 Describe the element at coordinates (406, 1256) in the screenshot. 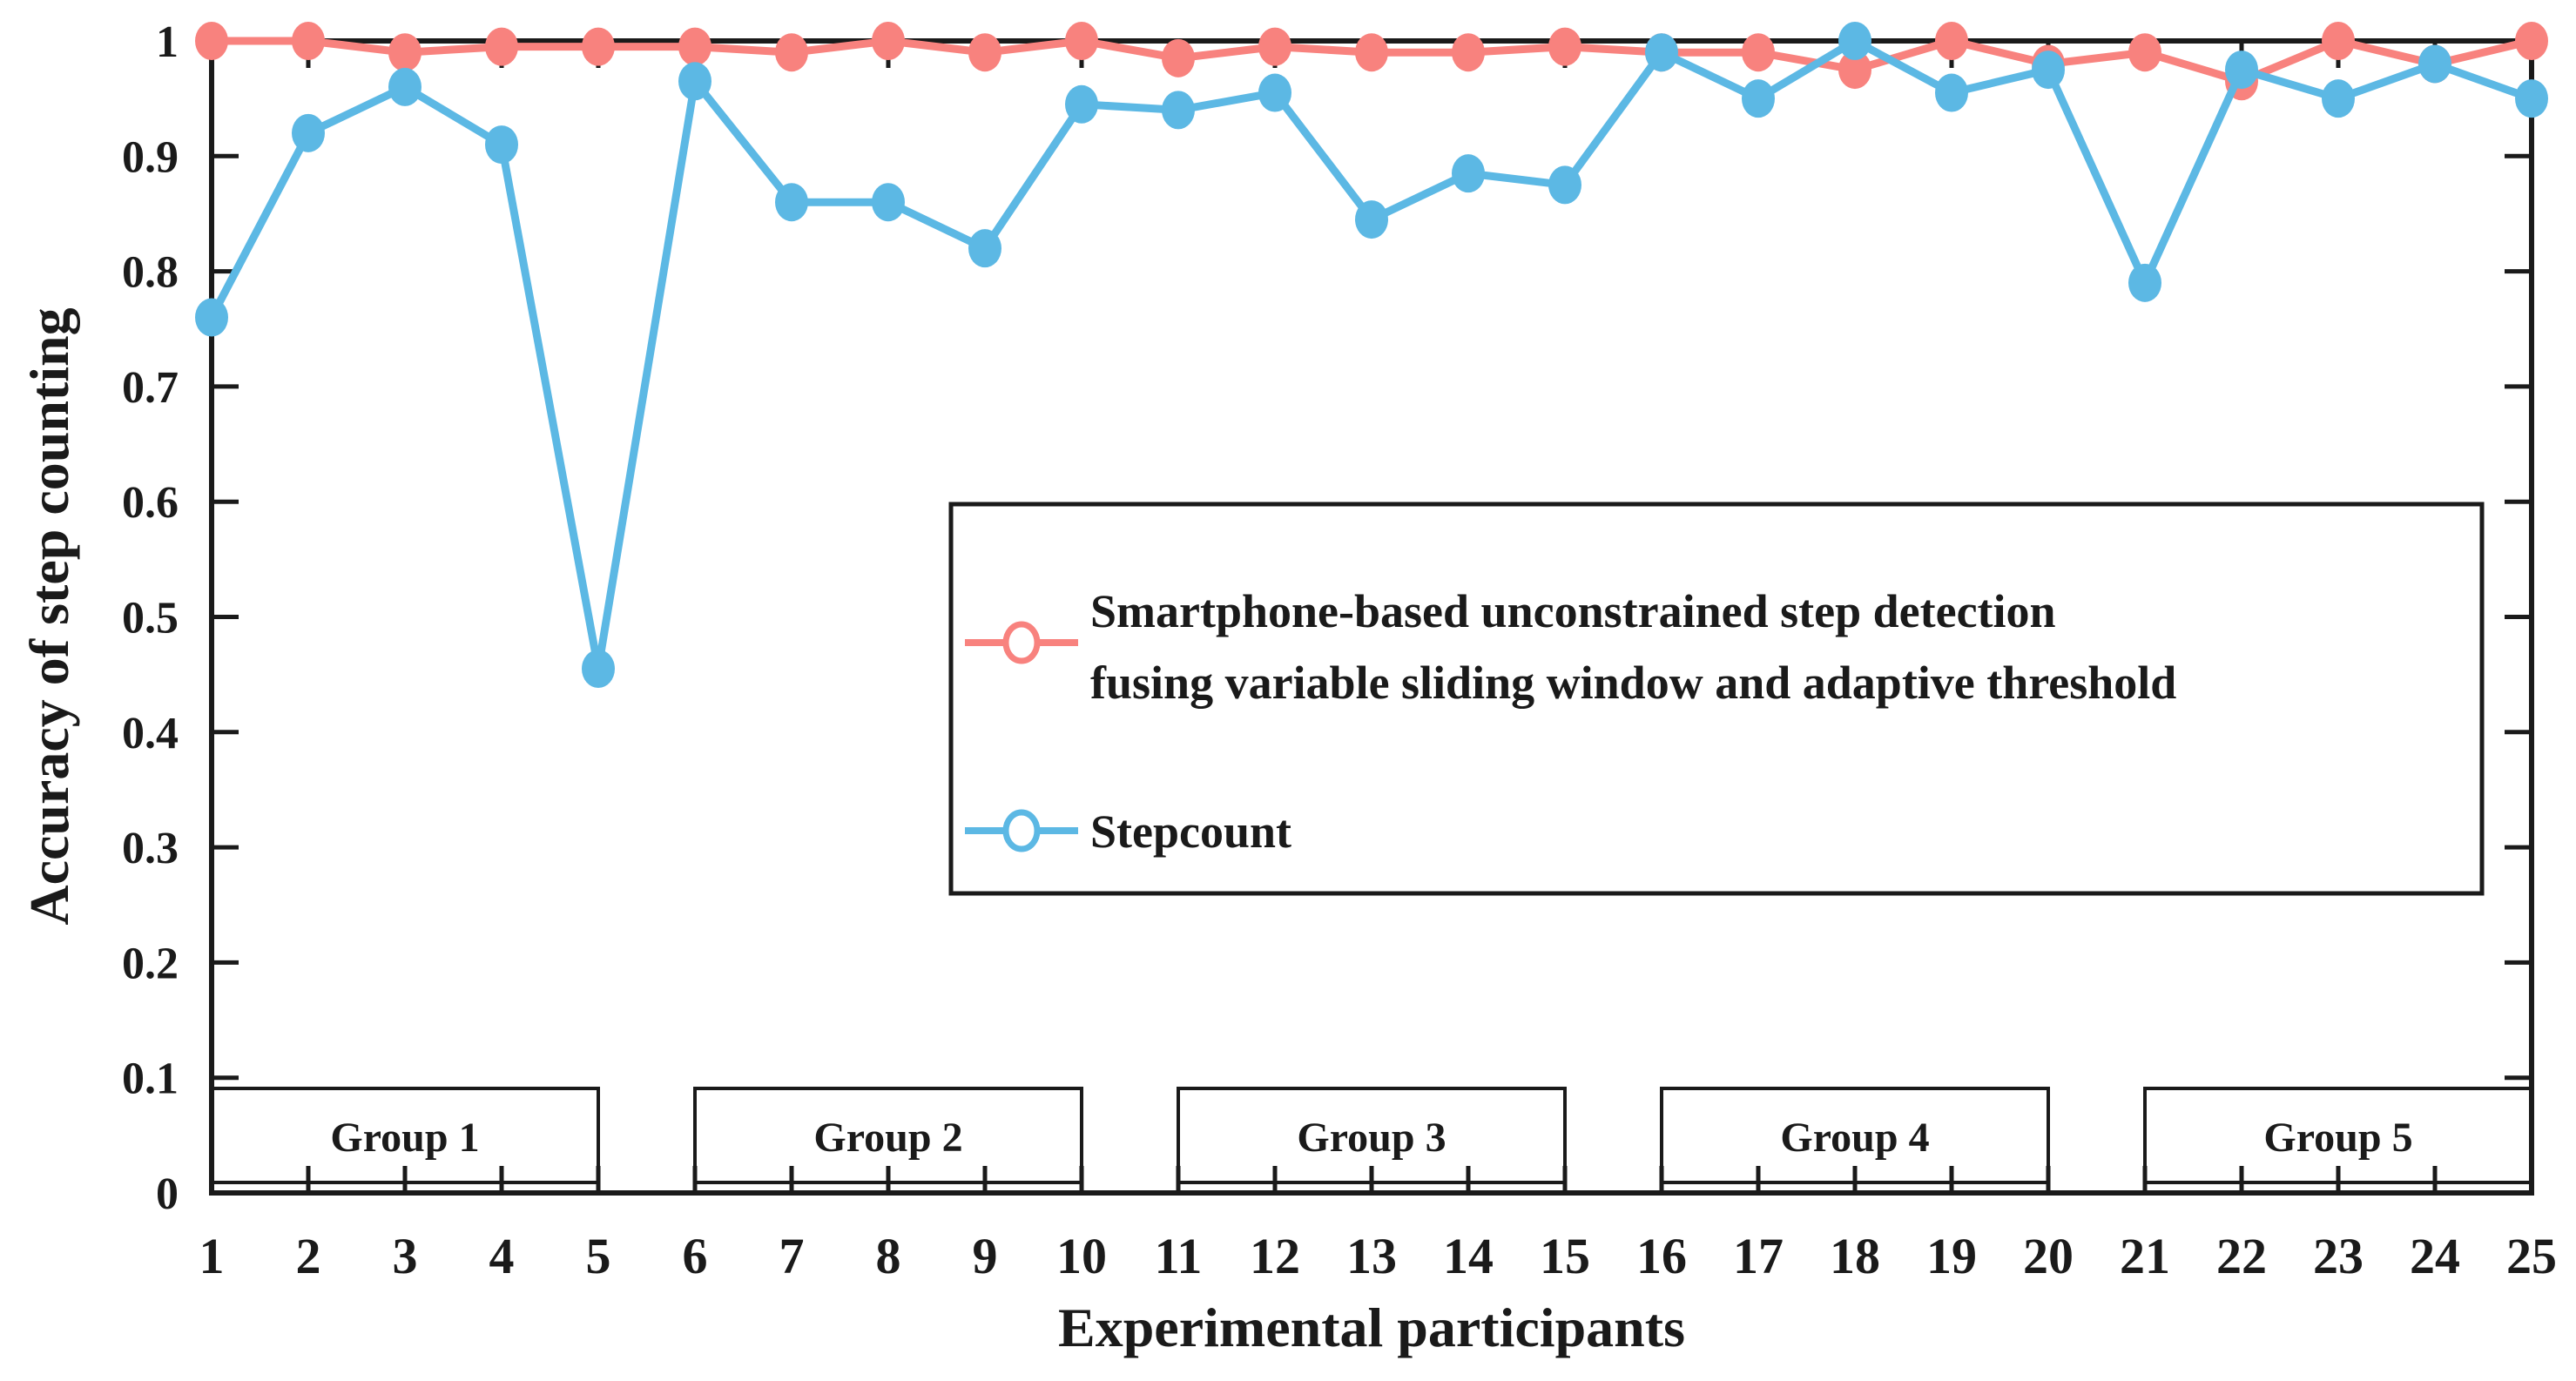

I see `x-tick-label: 3` at that location.